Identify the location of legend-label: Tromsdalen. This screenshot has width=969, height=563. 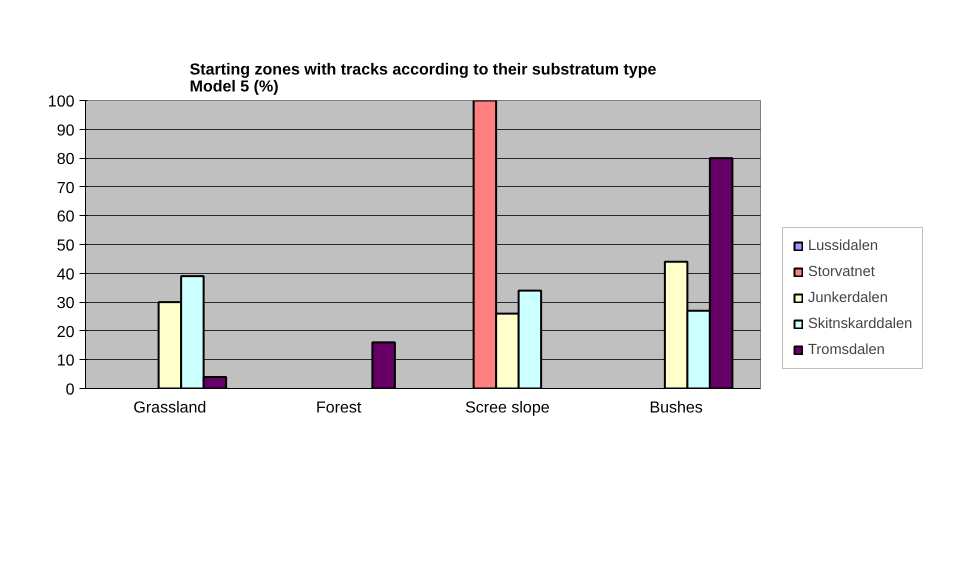
(846, 350).